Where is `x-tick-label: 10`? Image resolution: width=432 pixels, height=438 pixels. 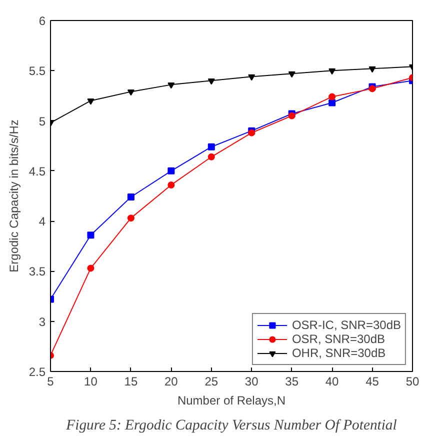 x-tick-label: 10 is located at coordinates (91, 381).